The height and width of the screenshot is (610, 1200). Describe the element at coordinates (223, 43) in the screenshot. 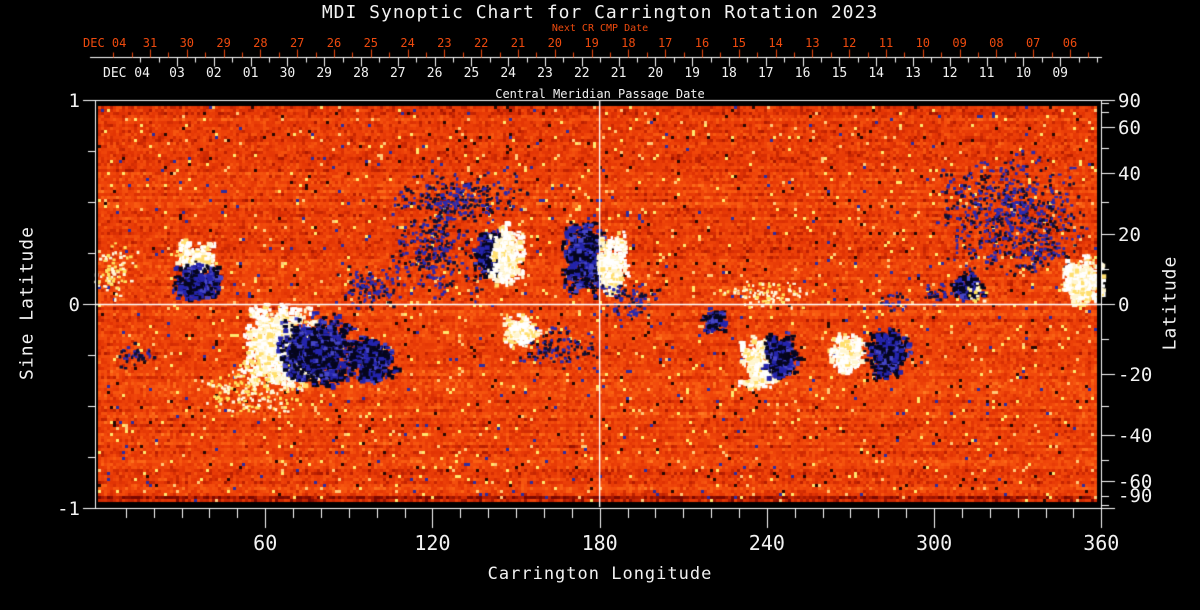

I see `next-cr-day-label: 29` at that location.